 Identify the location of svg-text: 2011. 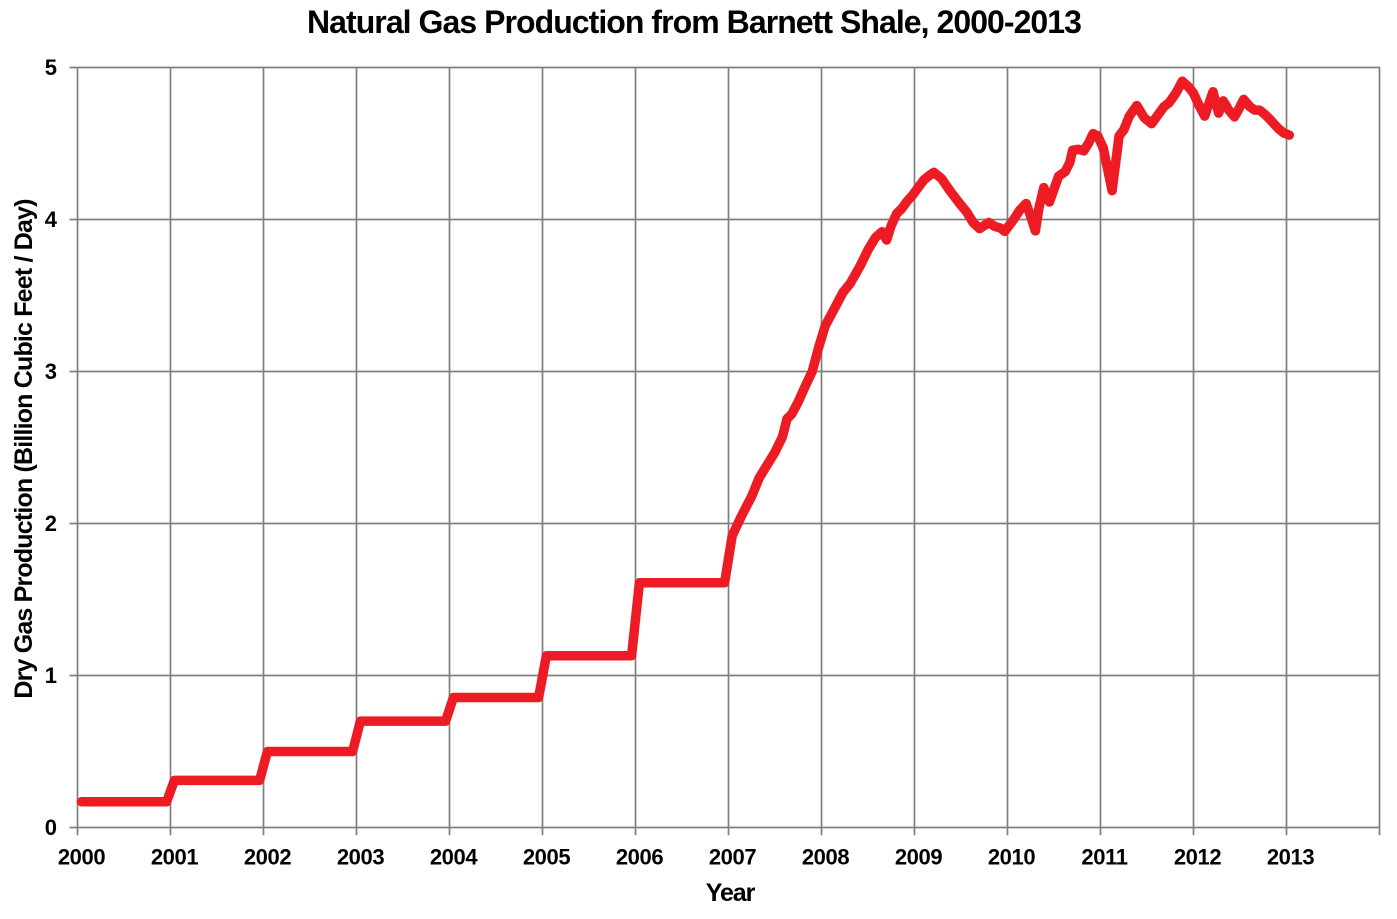
(1104, 857).